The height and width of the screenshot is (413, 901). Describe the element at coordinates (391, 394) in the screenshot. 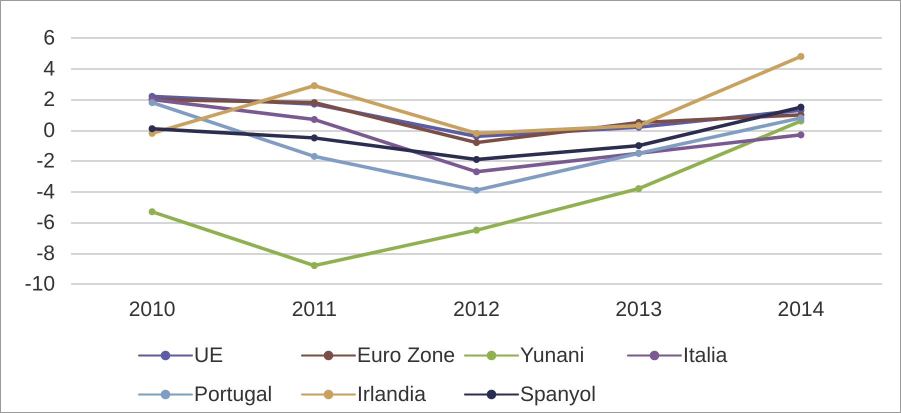

I see `legend-label: Irlandia` at that location.